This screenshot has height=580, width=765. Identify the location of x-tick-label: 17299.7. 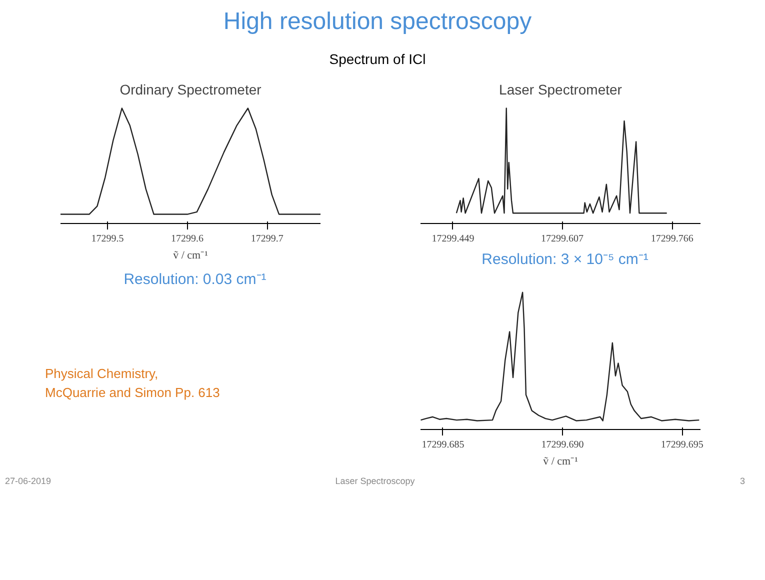
(267, 239).